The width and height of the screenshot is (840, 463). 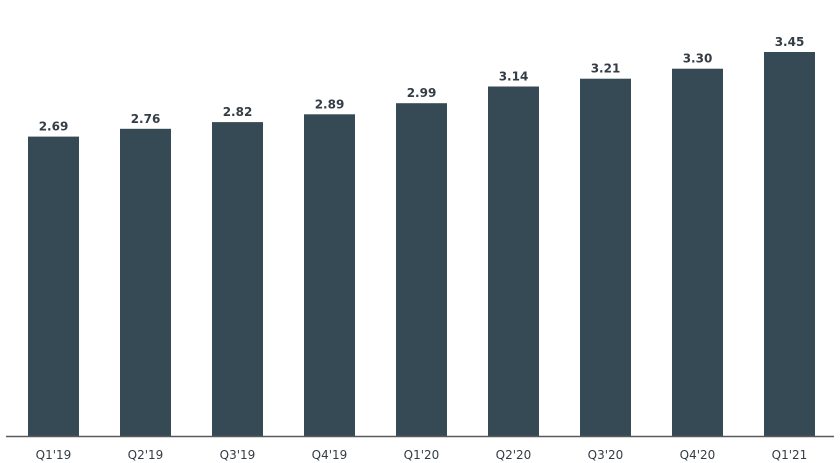 What do you see at coordinates (698, 59) in the screenshot?
I see `bar-value-label: 3.30` at bounding box center [698, 59].